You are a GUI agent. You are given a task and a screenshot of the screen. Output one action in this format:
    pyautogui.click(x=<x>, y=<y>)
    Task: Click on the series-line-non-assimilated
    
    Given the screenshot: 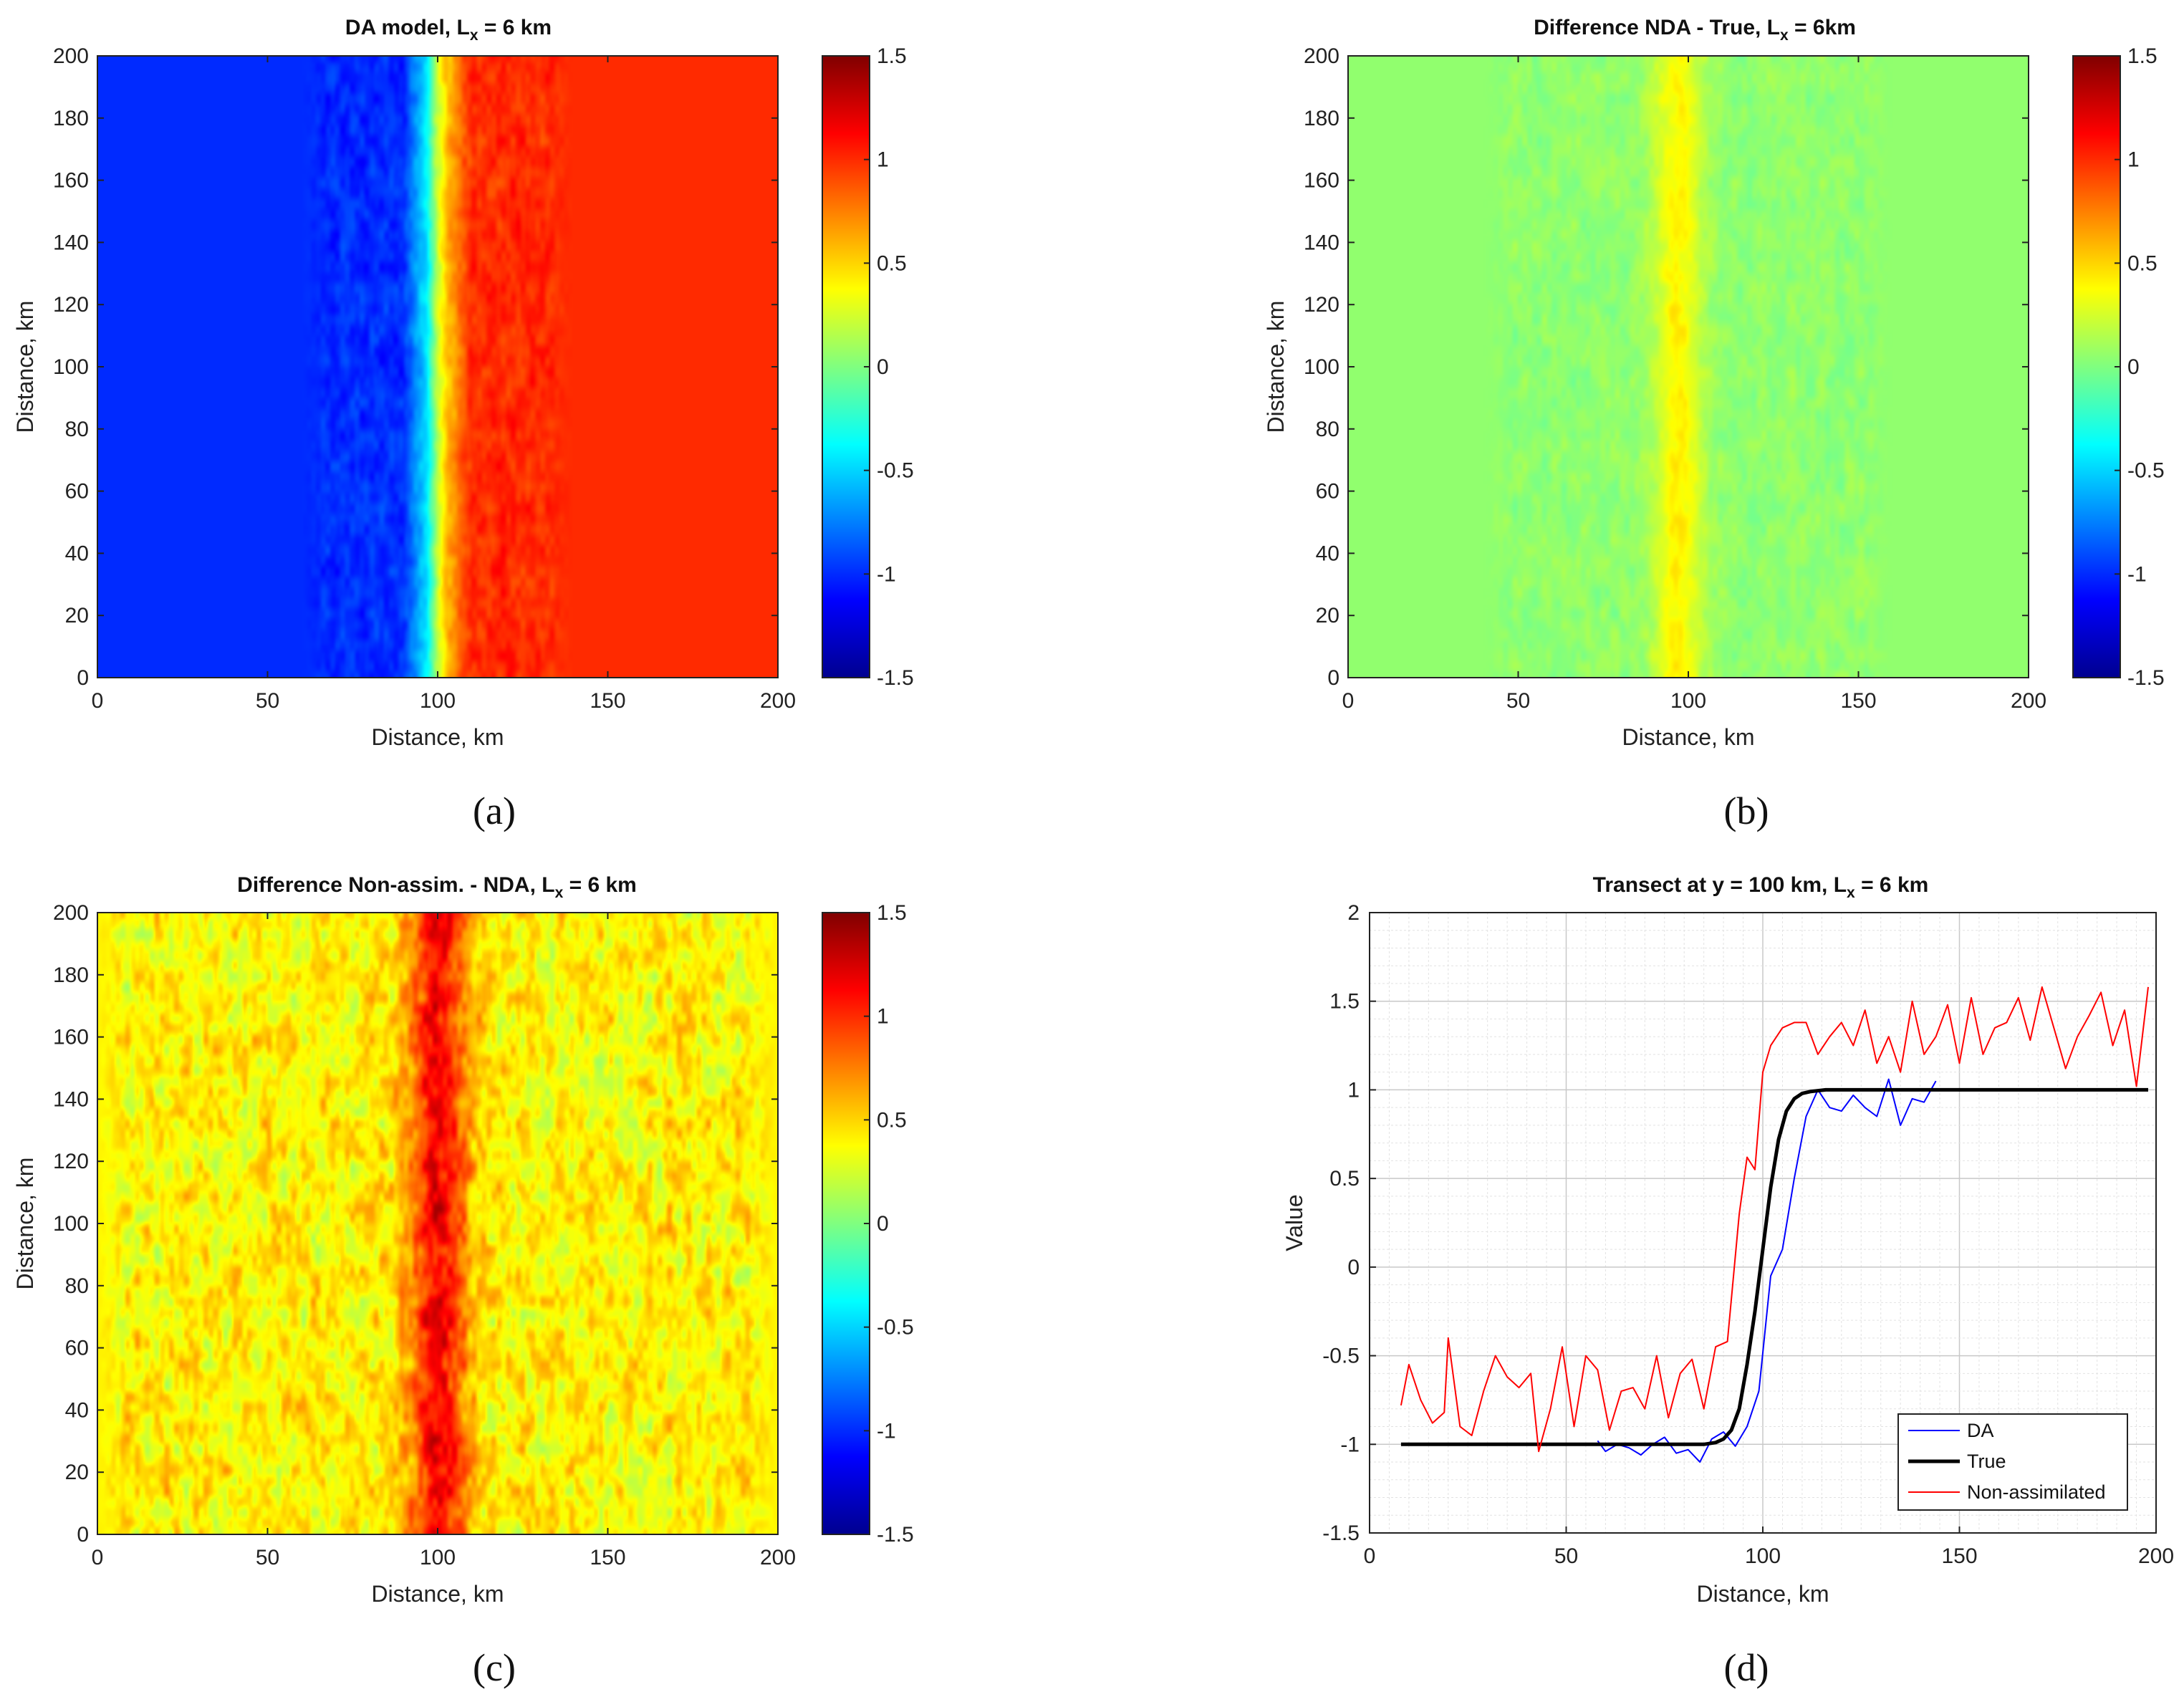 What is the action you would take?
    pyautogui.click(x=1774, y=1219)
    